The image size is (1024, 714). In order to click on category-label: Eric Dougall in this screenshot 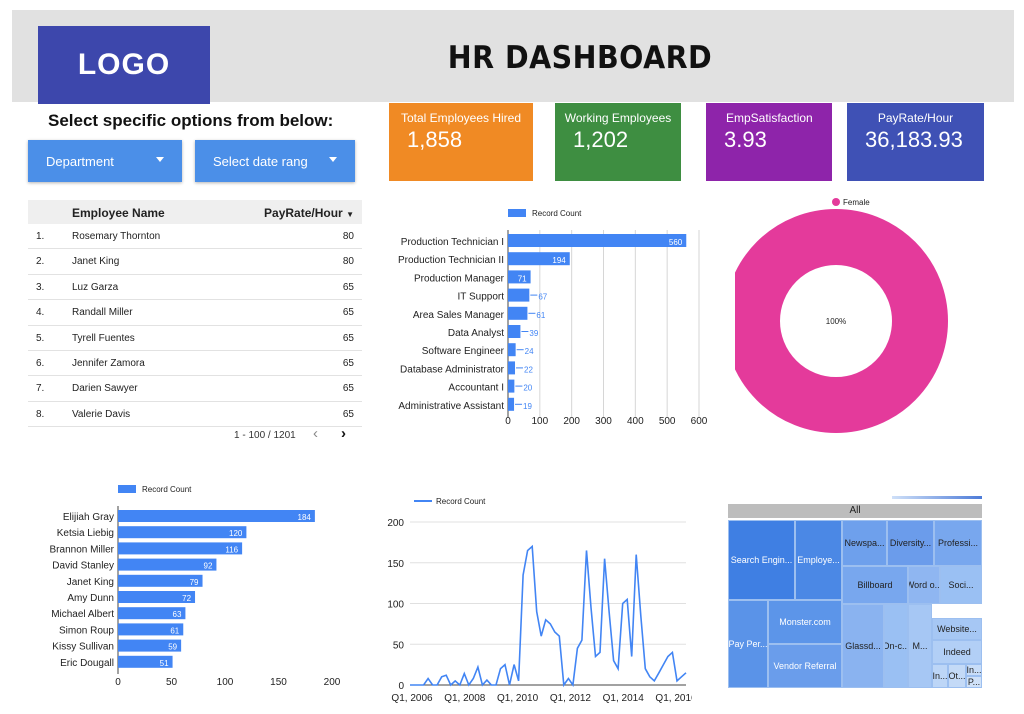, I will do `click(87, 663)`.